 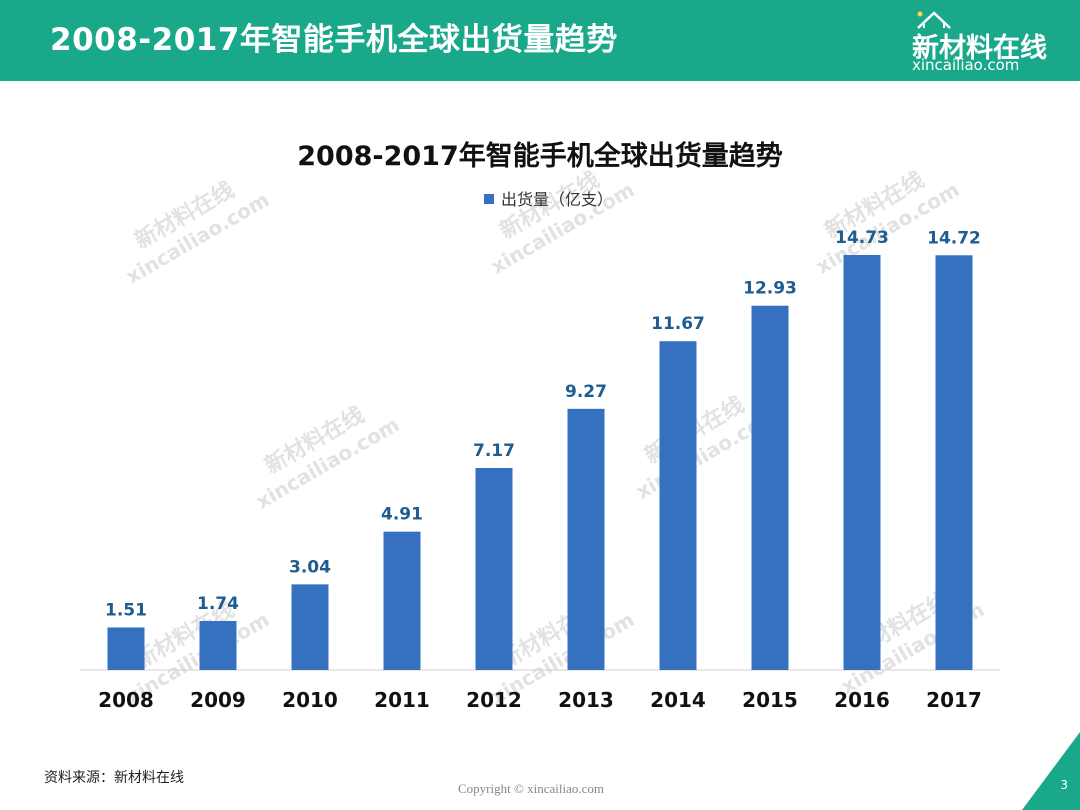 What do you see at coordinates (1064, 785) in the screenshot?
I see `page-number: 3` at bounding box center [1064, 785].